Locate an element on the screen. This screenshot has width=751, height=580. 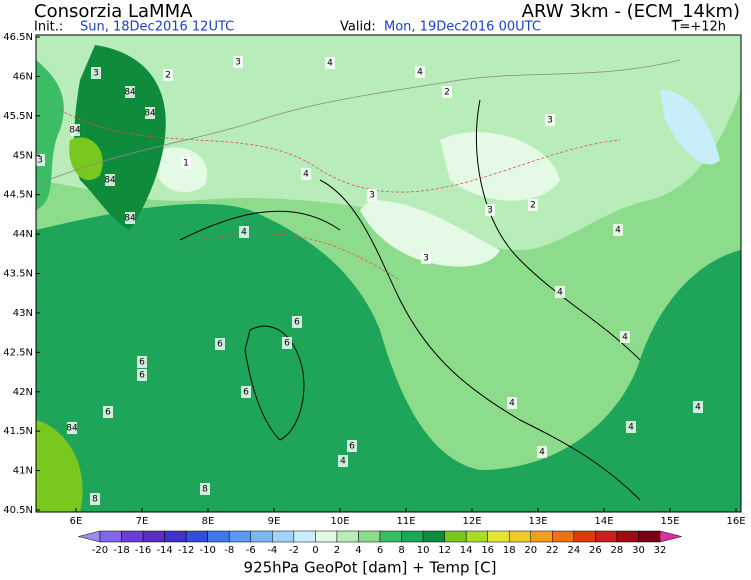
lat-label: 42N is located at coordinates (23, 392).